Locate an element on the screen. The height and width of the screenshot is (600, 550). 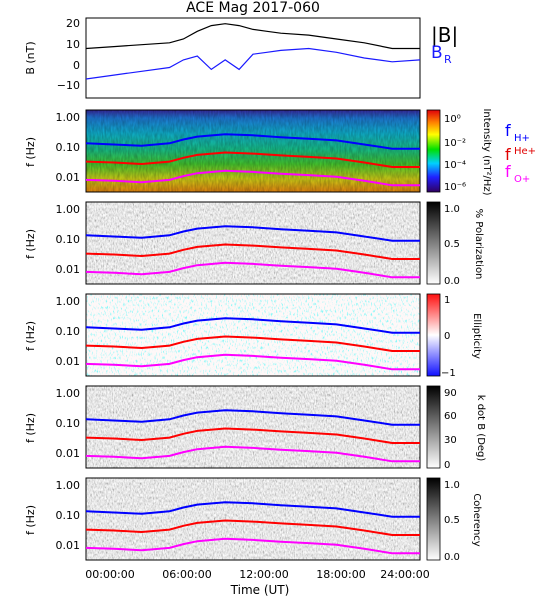
colorbar-label: Intensity (nT²/Hz) is located at coordinates (486, 151).